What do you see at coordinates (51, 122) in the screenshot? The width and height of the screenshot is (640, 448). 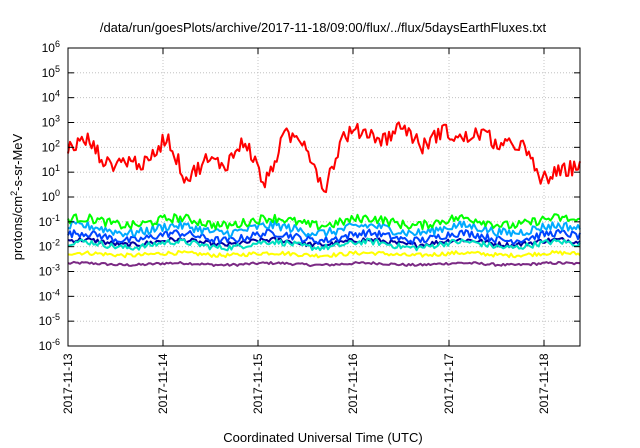 I see `y-tick-label: 10³` at bounding box center [51, 122].